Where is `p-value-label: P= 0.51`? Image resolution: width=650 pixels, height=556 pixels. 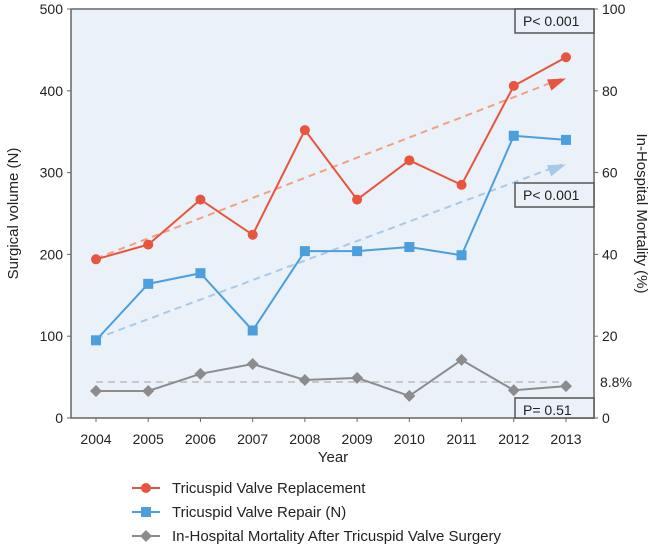
p-value-label: P= 0.51 is located at coordinates (547, 410).